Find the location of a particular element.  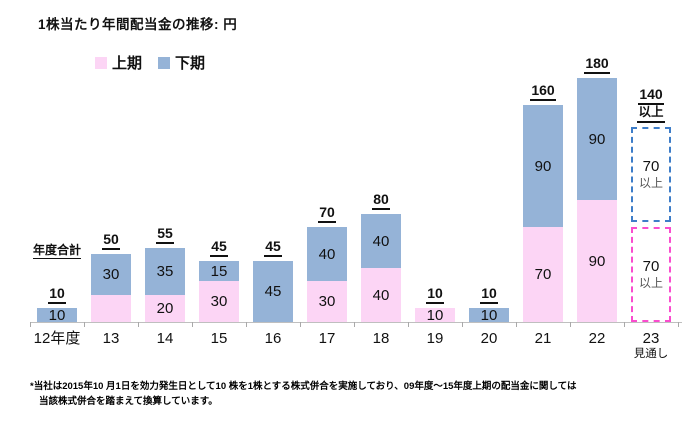

bar-segment-first-half: 70 is located at coordinates (543, 274).